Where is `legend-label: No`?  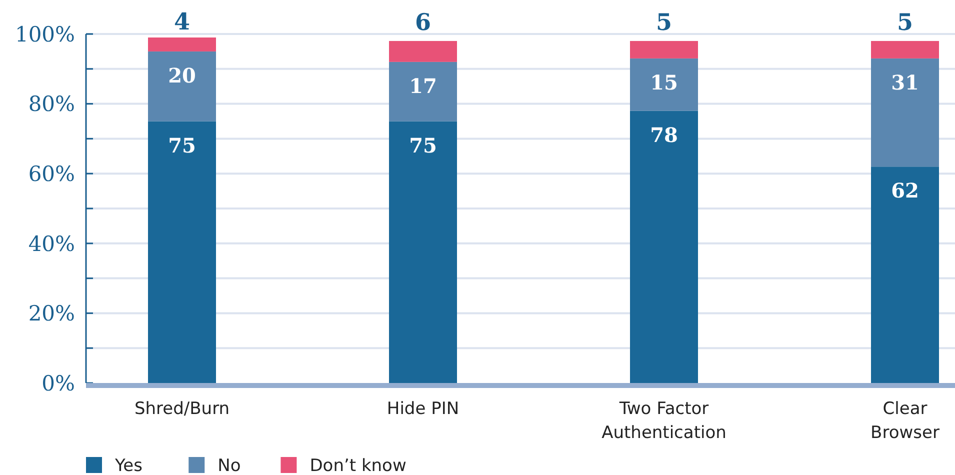
legend-label: No is located at coordinates (229, 465).